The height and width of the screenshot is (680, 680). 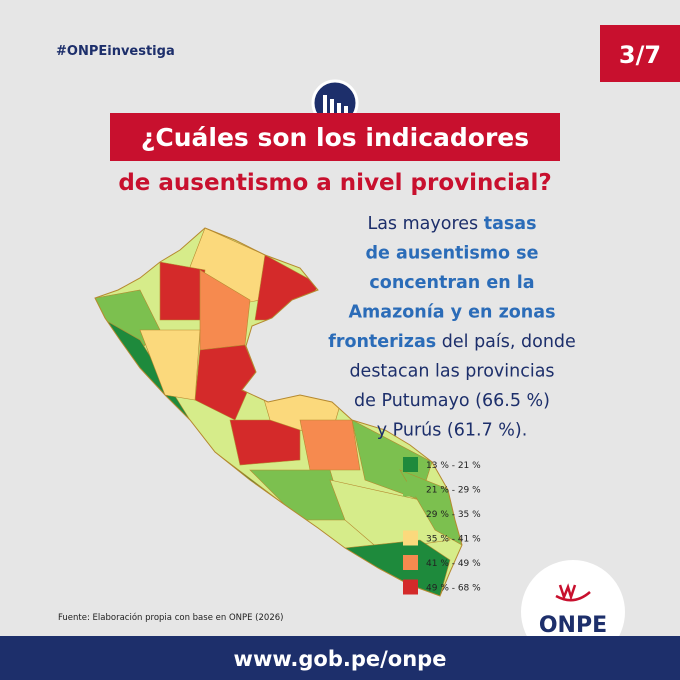 I want to click on body-line: Las mayores tasas, so click(x=451, y=224).